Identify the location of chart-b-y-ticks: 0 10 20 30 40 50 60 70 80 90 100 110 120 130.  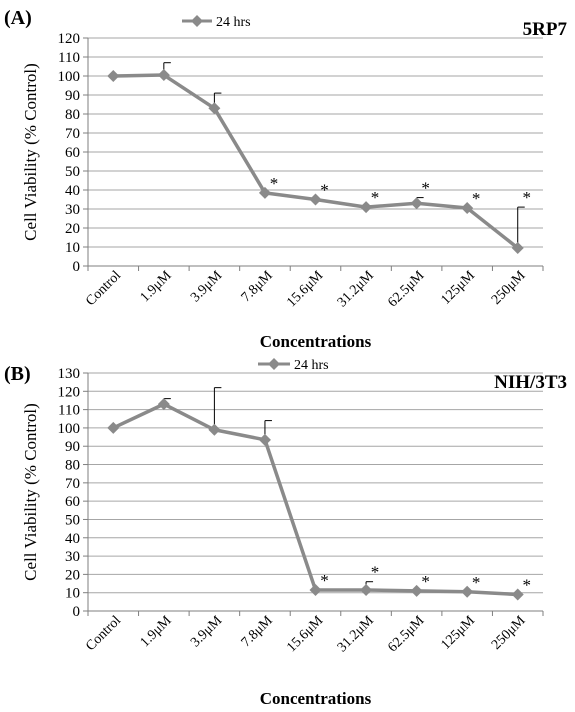
(73, 493).